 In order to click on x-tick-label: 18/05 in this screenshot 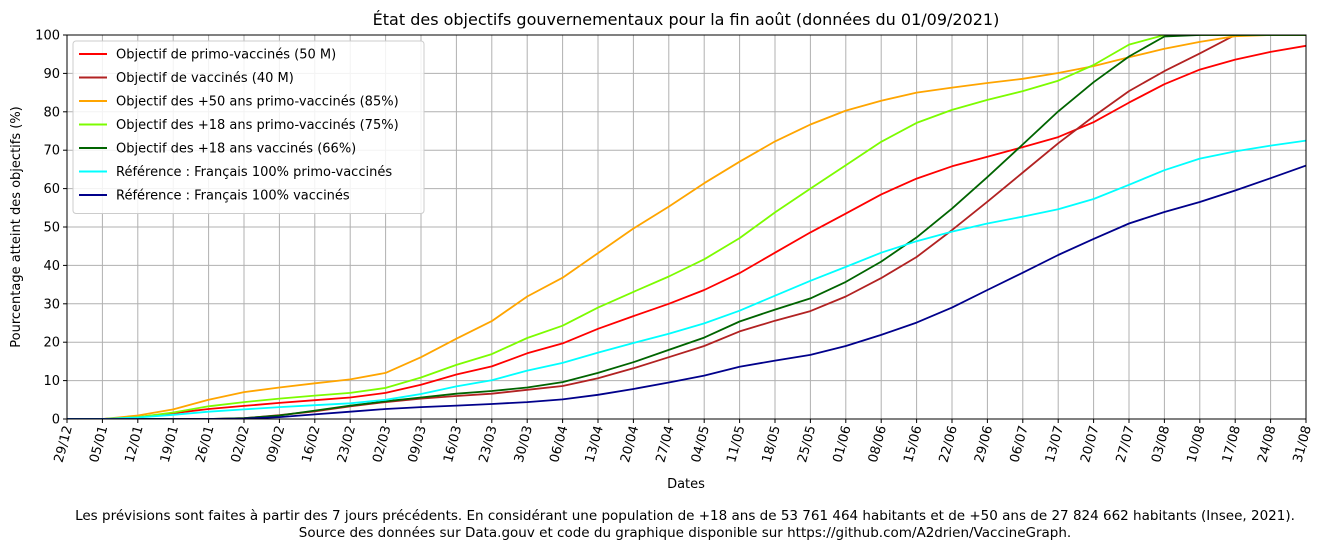, I will do `click(772, 444)`.